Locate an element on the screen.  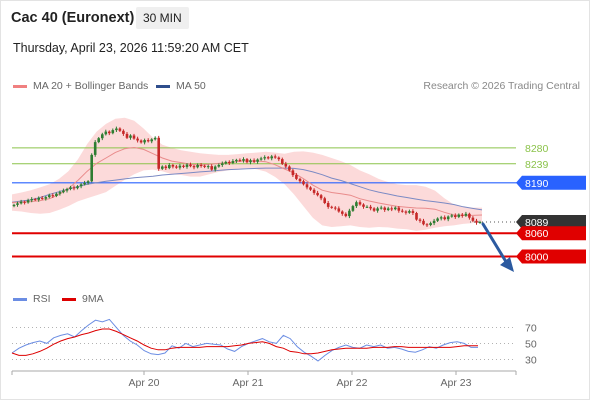
time-axis-label: Apr 20 is located at coordinates (144, 383).